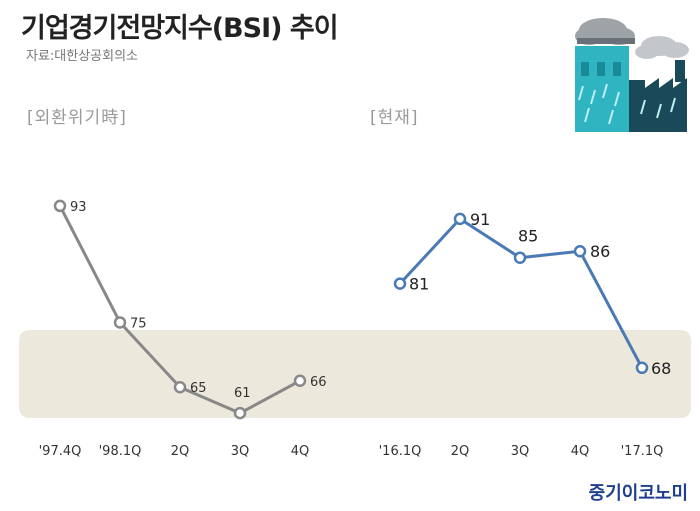 The image size is (700, 511). I want to click on right-tick-label: 2Q, so click(460, 451).